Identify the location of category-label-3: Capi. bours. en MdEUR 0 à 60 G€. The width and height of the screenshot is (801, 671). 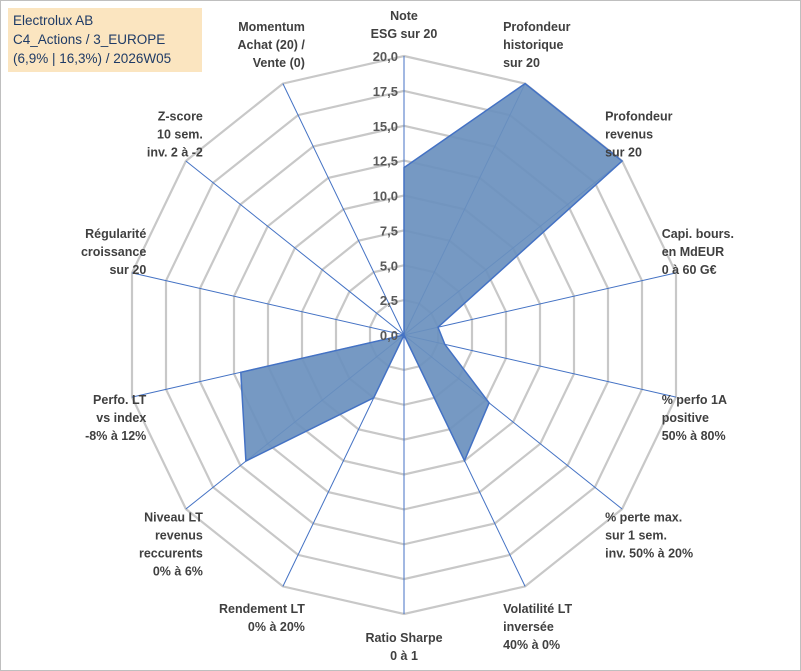
(698, 252).